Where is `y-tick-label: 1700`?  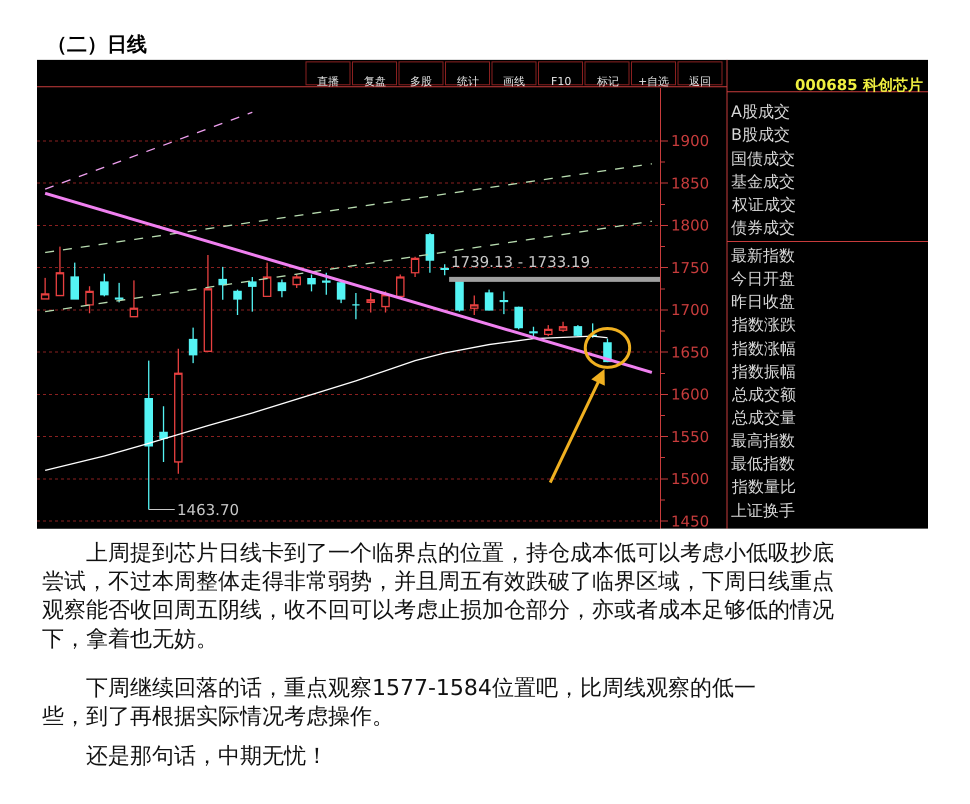 y-tick-label: 1700 is located at coordinates (690, 310).